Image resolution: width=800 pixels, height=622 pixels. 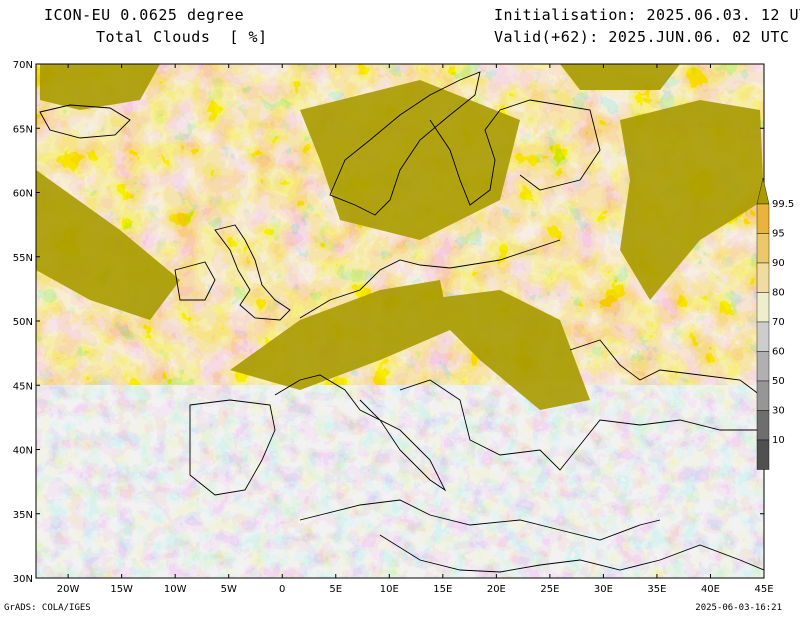 I want to click on lon-label: 40E, so click(x=710, y=589).